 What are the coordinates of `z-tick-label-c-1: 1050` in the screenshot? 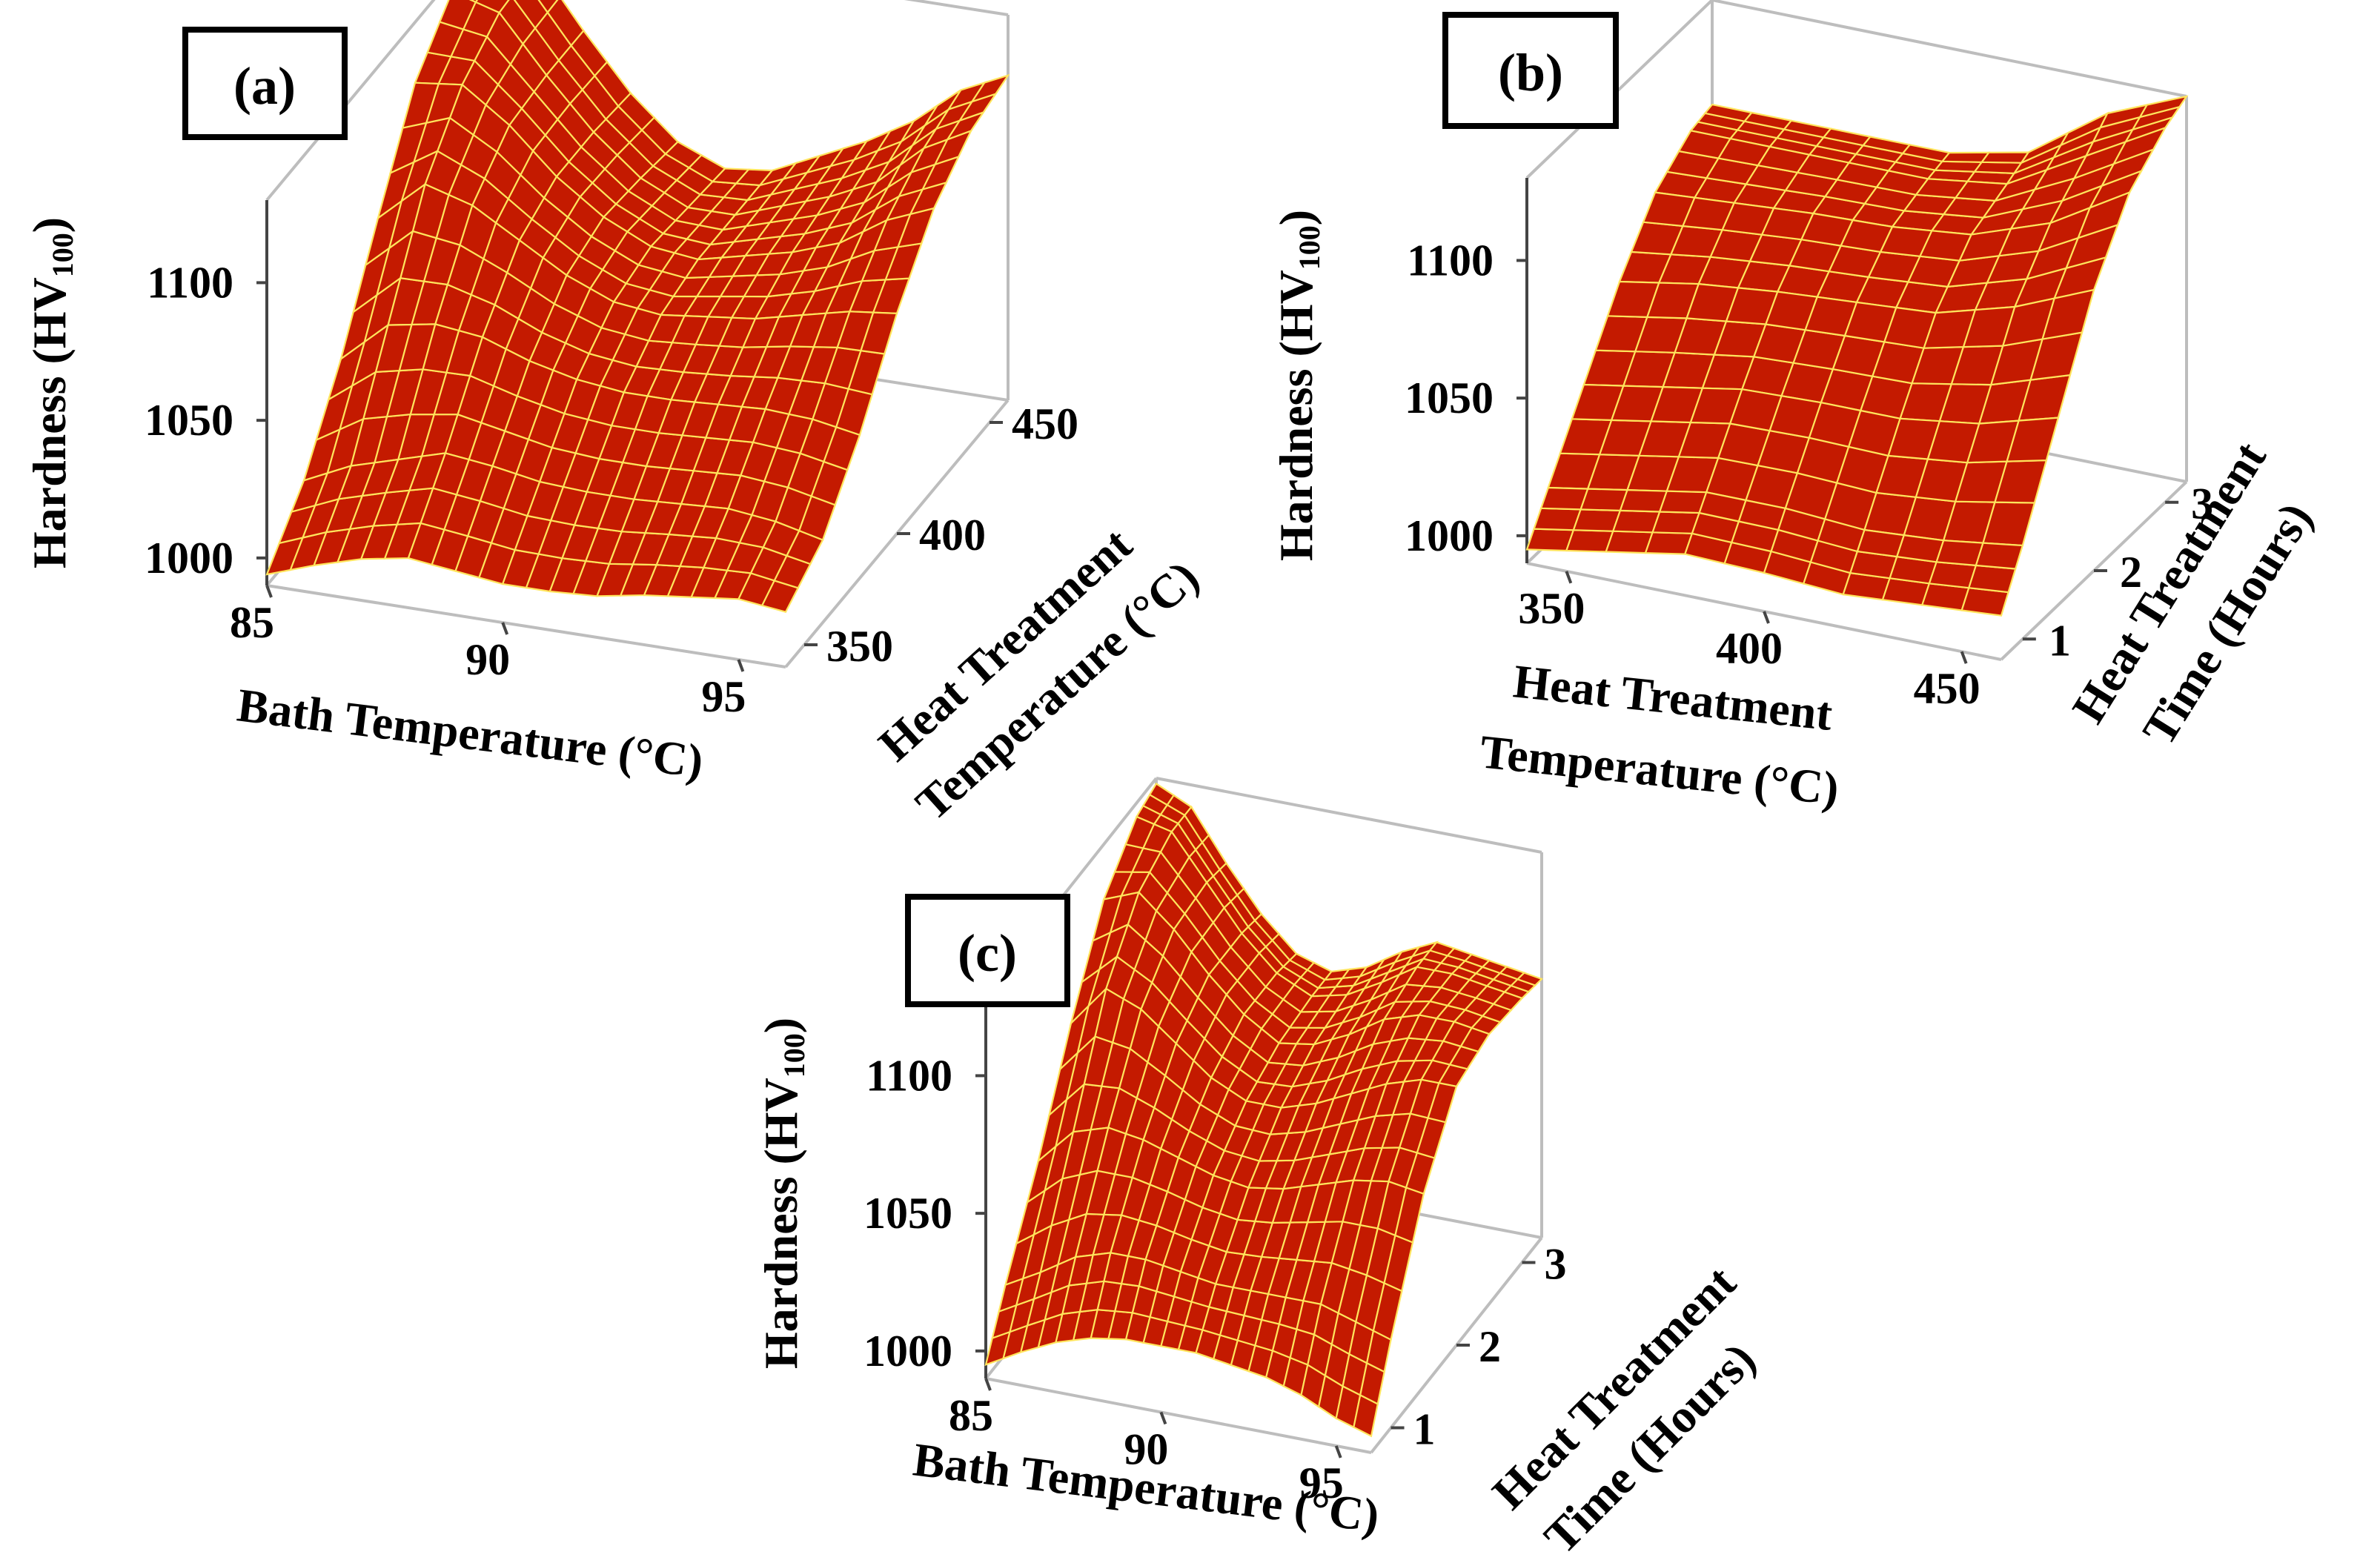 It's located at (908, 1213).